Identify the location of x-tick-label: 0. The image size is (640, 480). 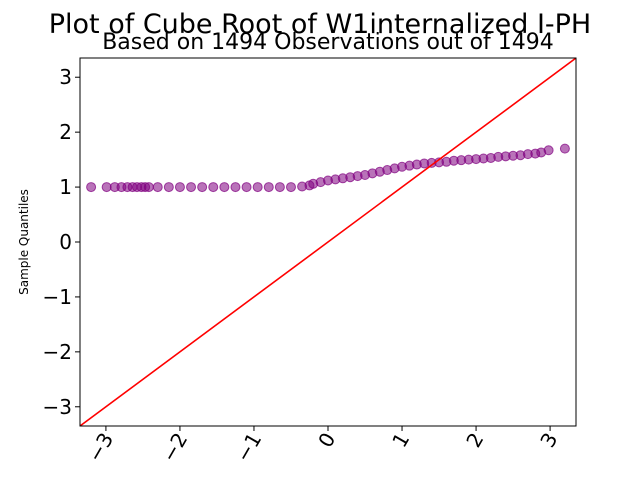
(326, 440).